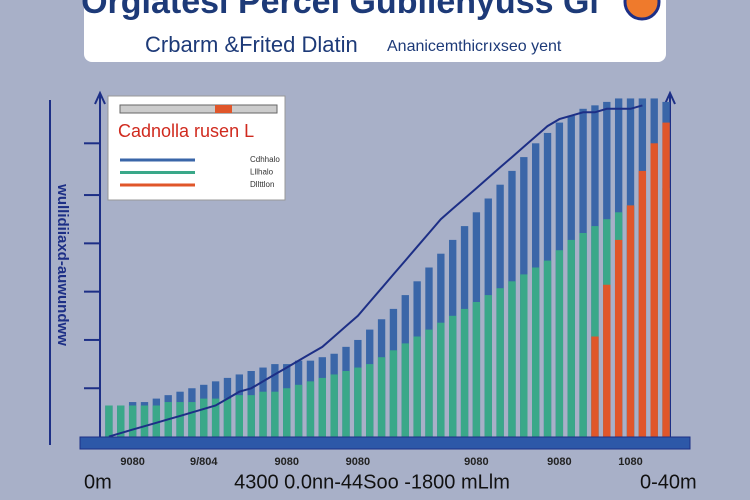 Image resolution: width=750 pixels, height=500 pixels. Describe the element at coordinates (265, 159) in the screenshot. I see `legend-label: Cdhhalo` at that location.